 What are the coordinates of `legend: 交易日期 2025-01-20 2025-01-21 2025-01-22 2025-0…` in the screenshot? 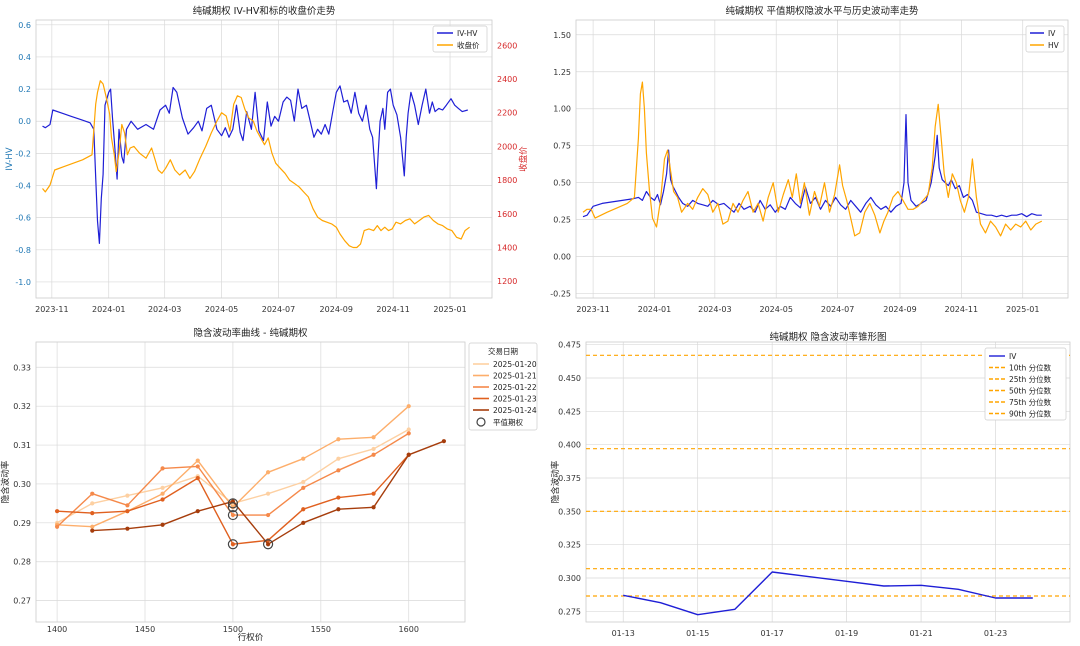 It's located at (503, 386).